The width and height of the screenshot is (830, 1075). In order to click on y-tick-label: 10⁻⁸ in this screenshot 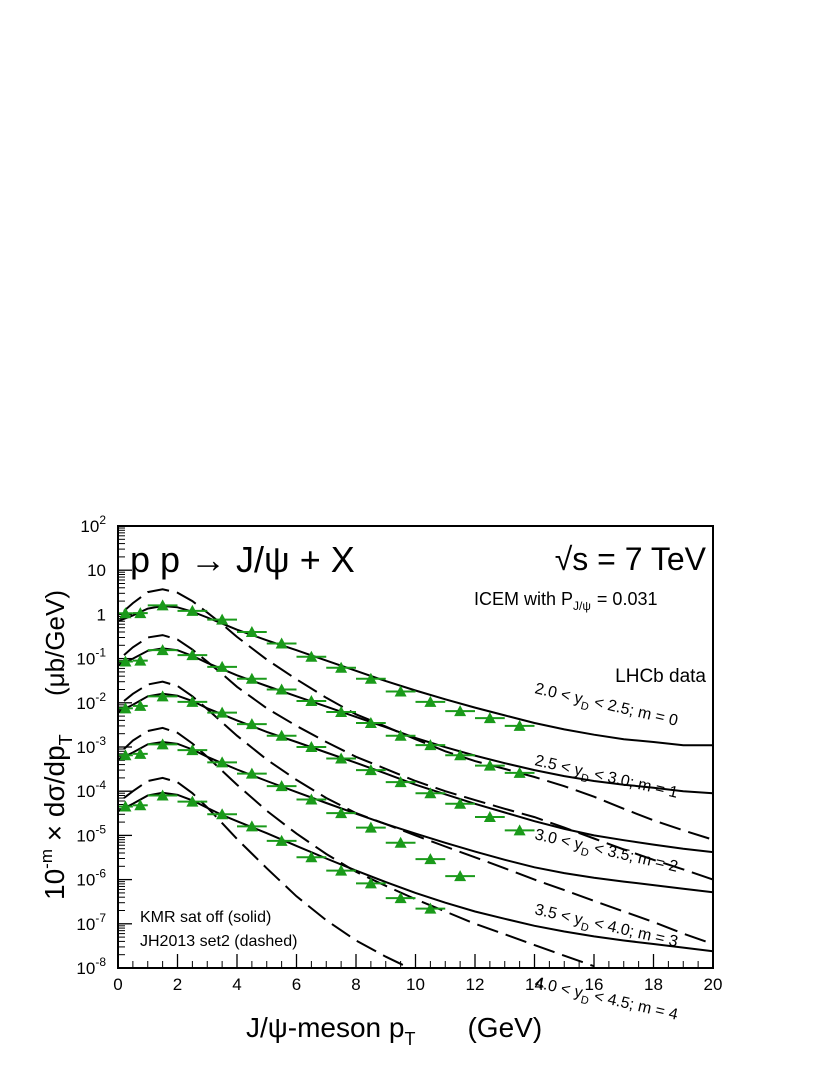, I will do `click(91, 966)`.